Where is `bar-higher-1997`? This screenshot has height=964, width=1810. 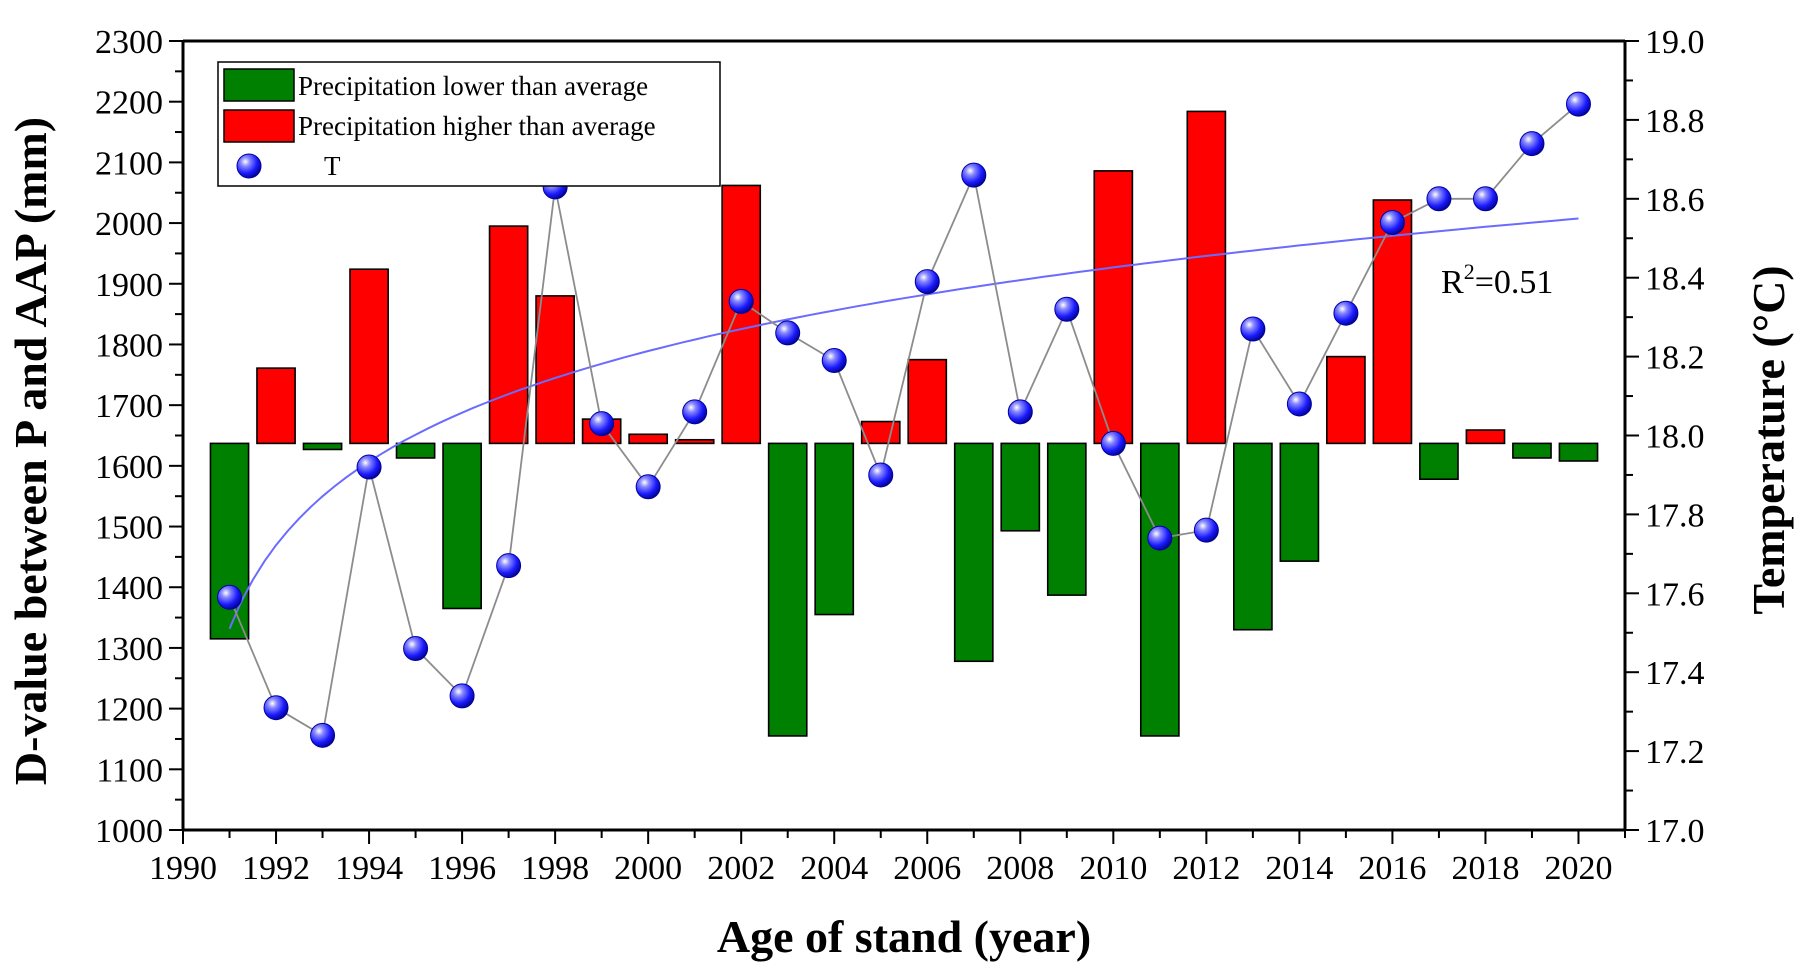
bar-higher-1997 is located at coordinates (508, 335).